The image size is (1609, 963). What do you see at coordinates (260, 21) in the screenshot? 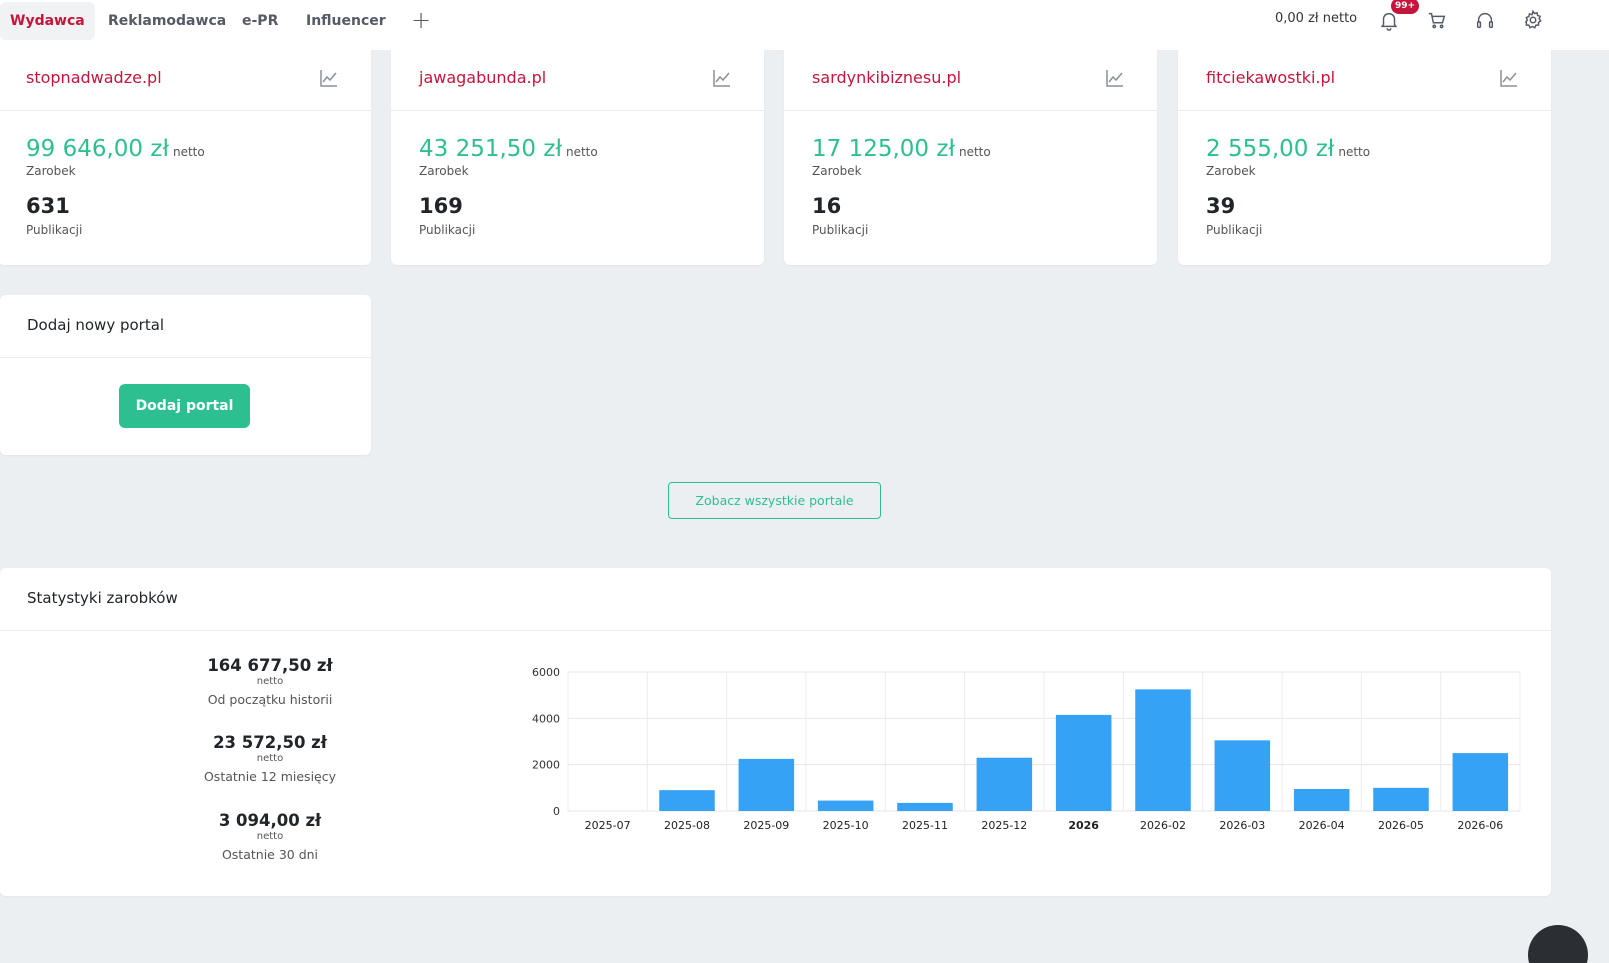
I see `tab-epr: e-PR` at bounding box center [260, 21].